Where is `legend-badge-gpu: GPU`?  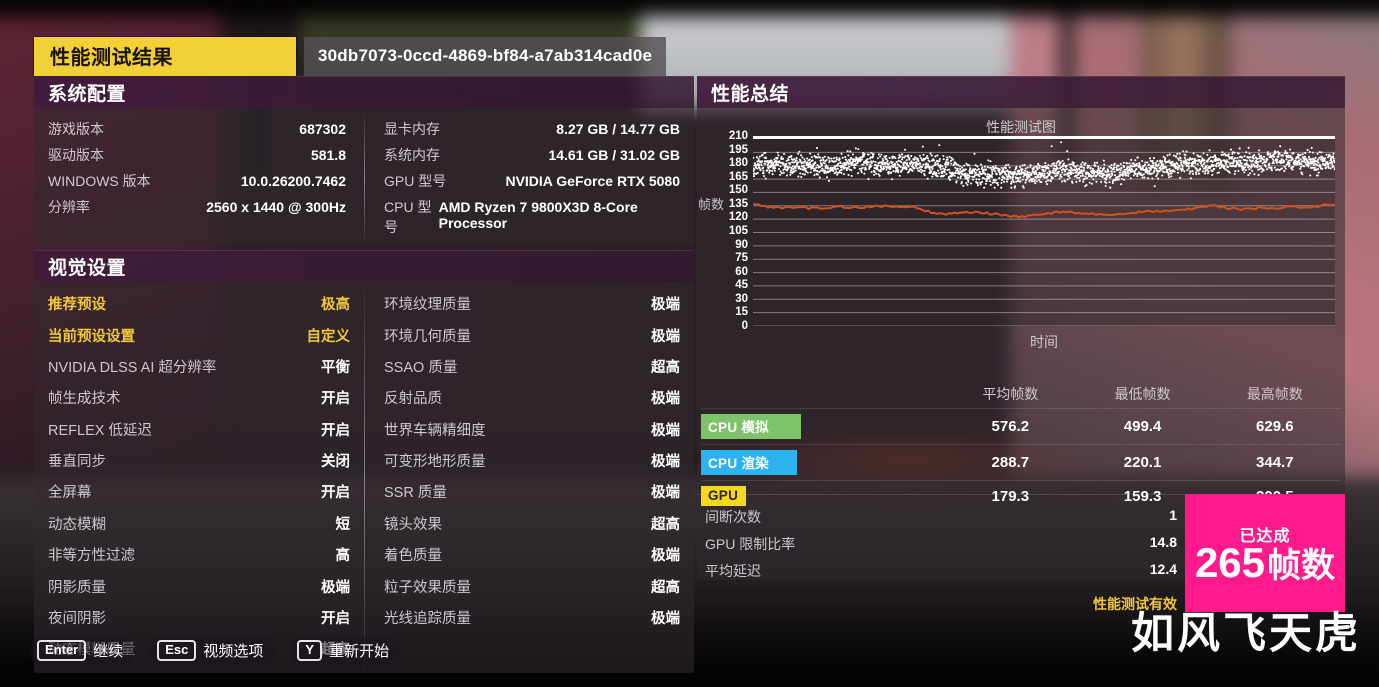 legend-badge-gpu: GPU is located at coordinates (724, 496).